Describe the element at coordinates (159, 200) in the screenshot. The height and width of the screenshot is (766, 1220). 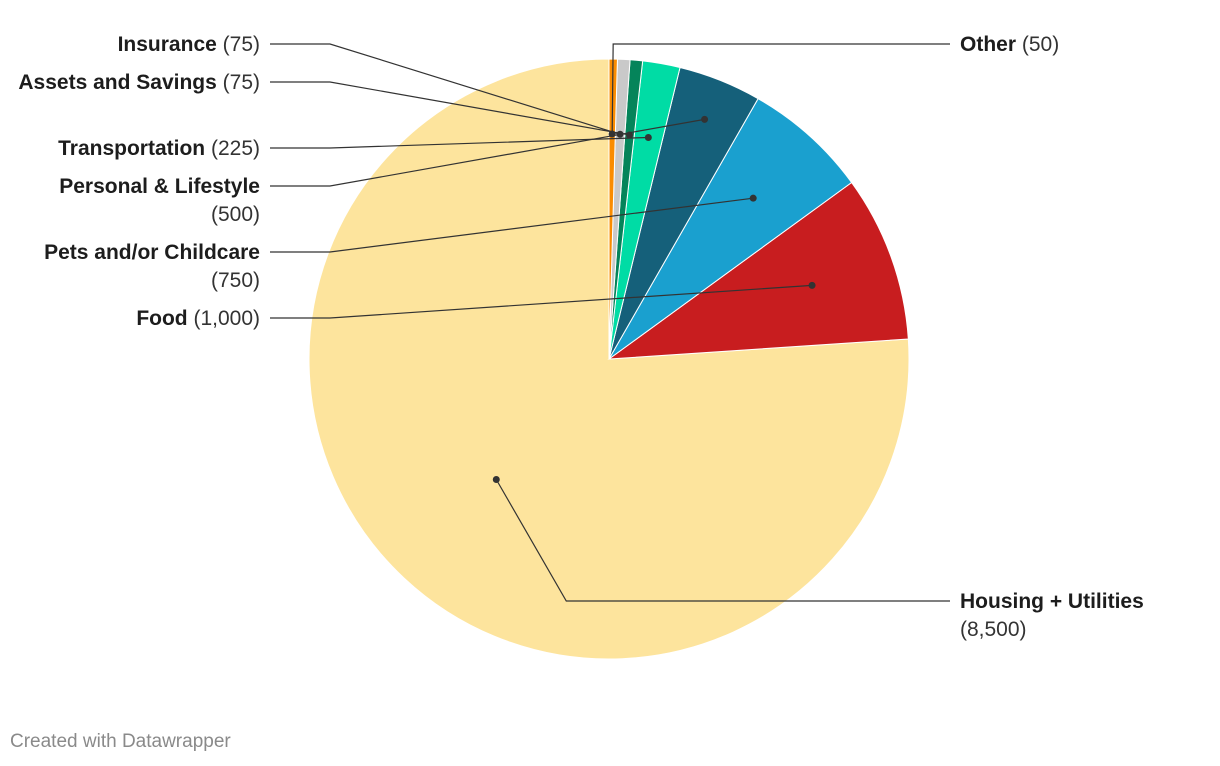
I see `label-personal-lifestyle: Personal & Lifestyle (500)` at that location.